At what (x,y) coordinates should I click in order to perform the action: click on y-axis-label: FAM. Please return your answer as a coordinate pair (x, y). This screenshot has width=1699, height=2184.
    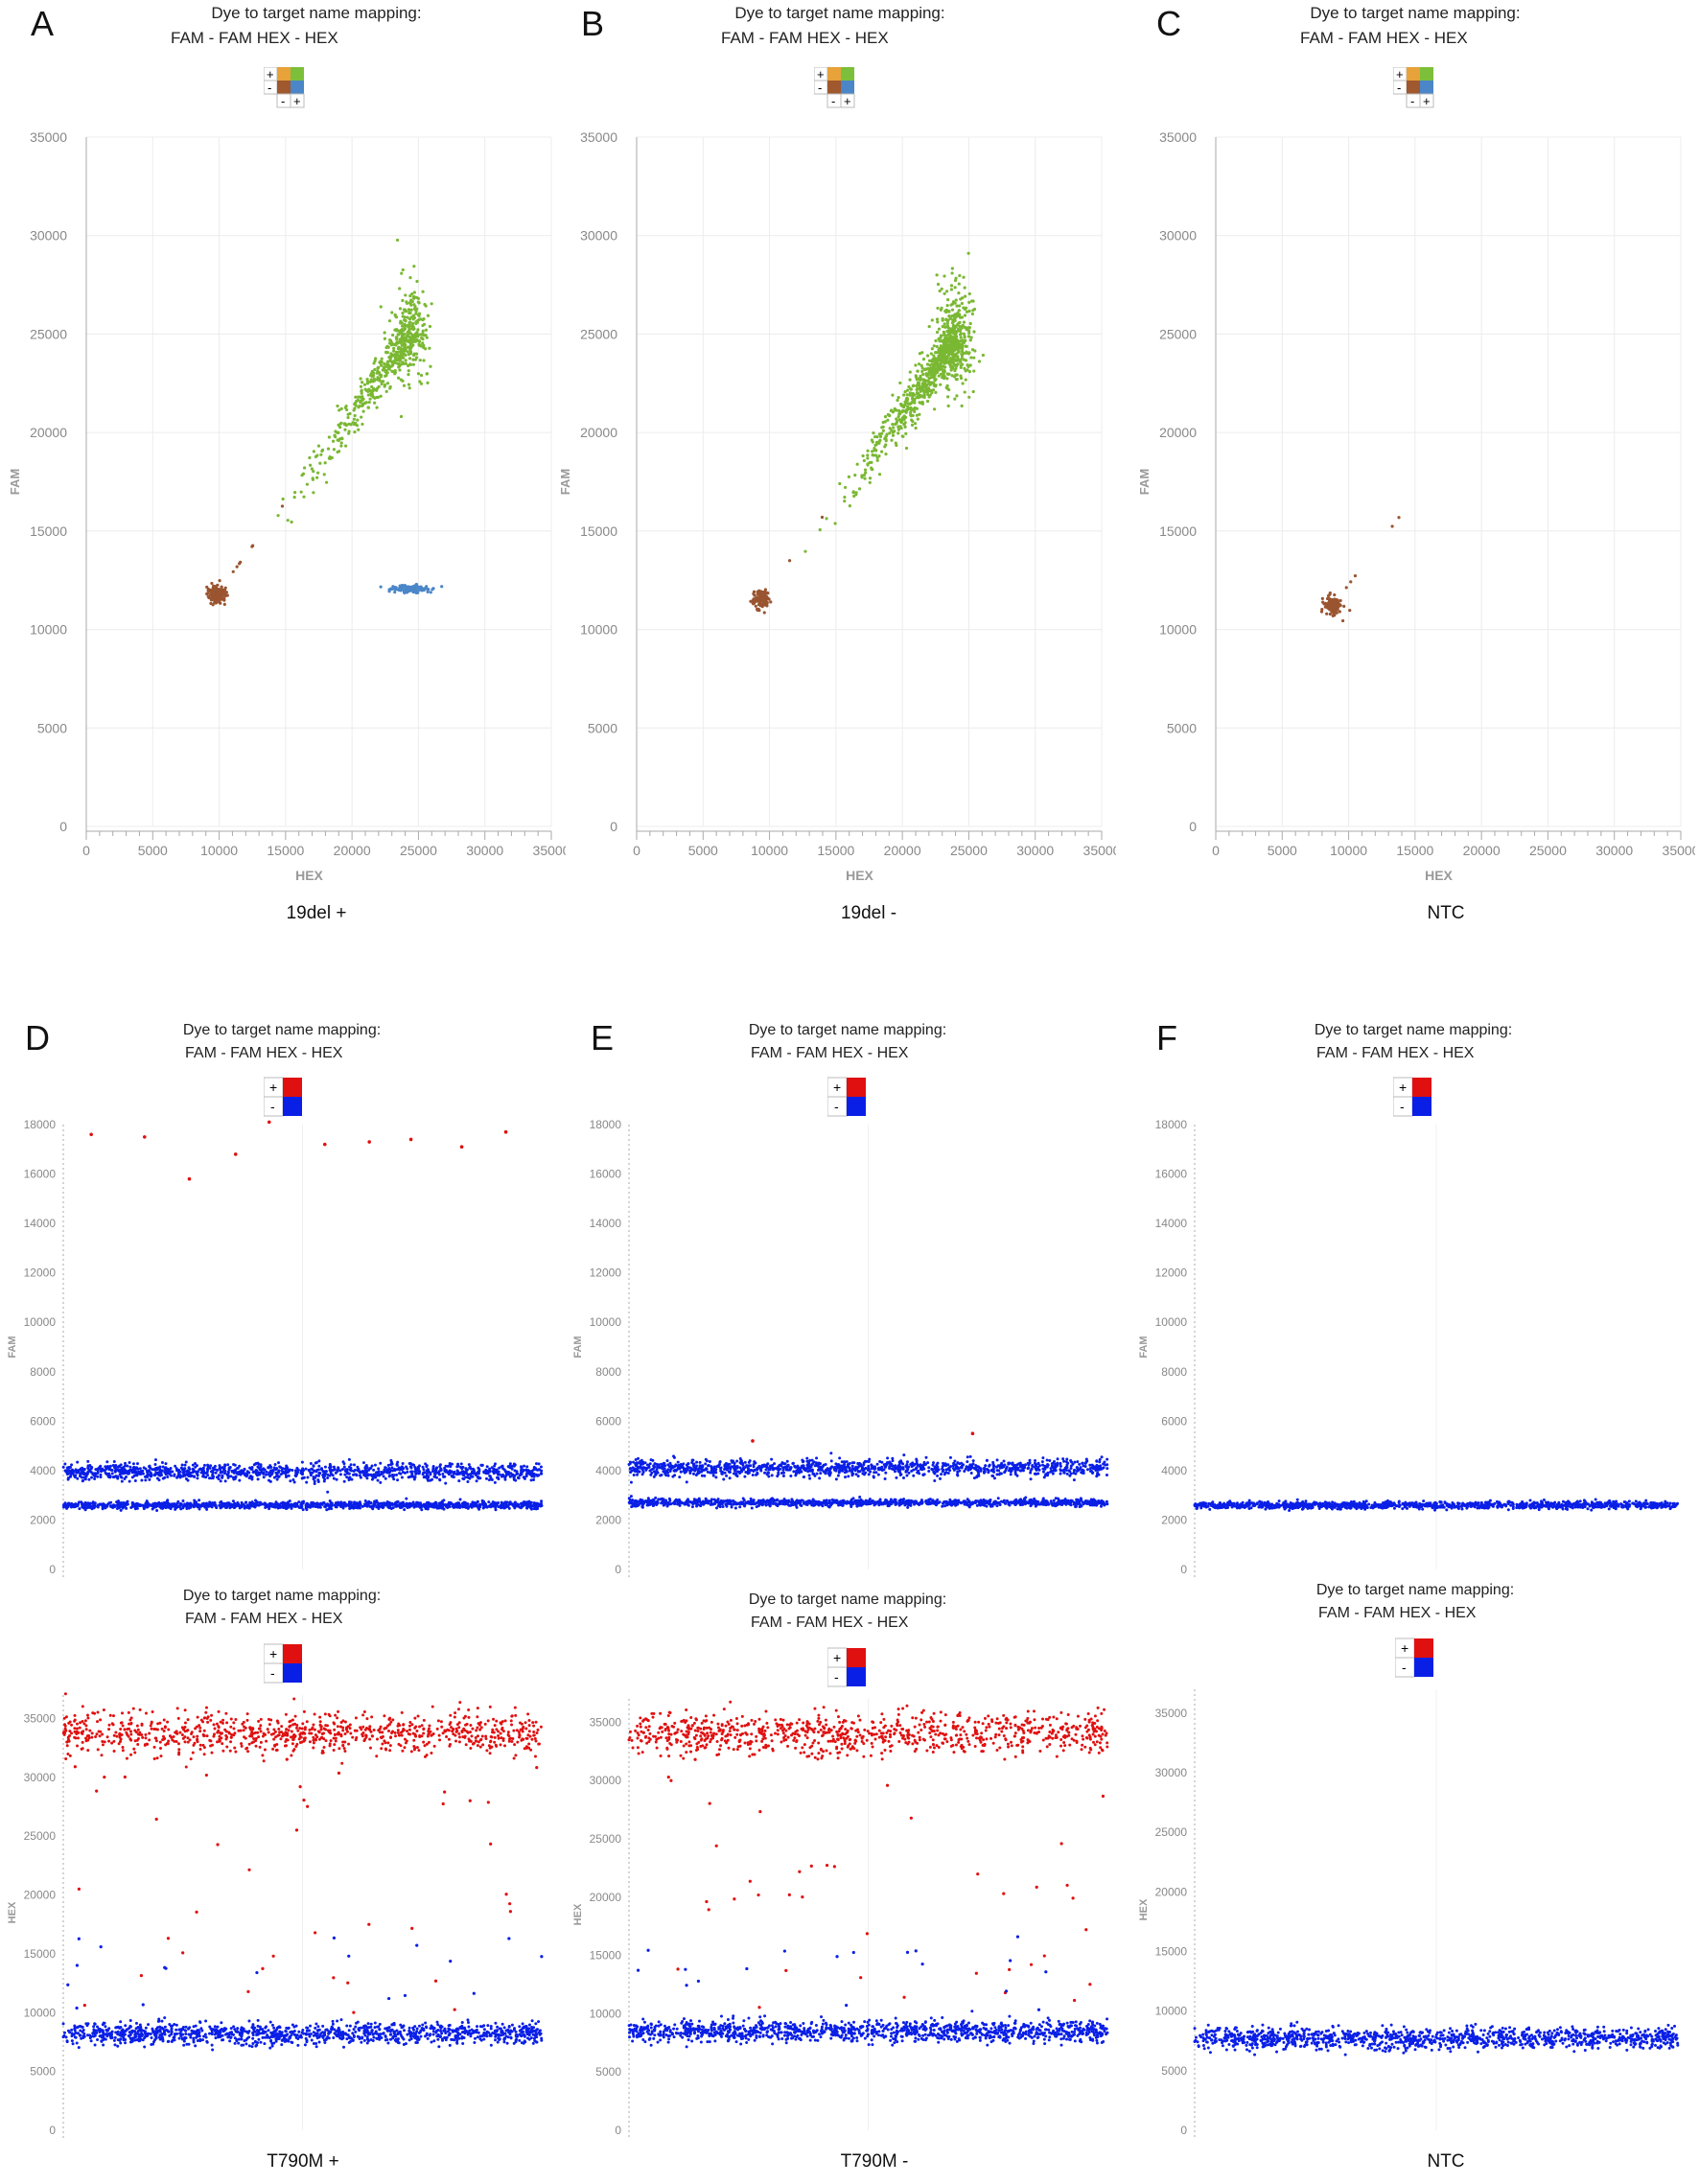
    Looking at the image, I should click on (1144, 482).